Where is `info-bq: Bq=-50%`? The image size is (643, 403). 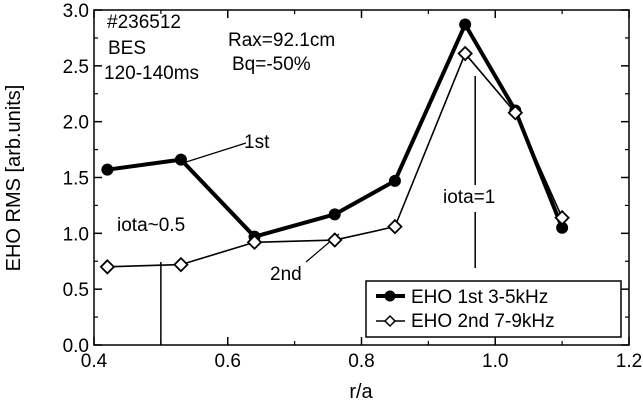
info-bq: Bq=-50% is located at coordinates (271, 64).